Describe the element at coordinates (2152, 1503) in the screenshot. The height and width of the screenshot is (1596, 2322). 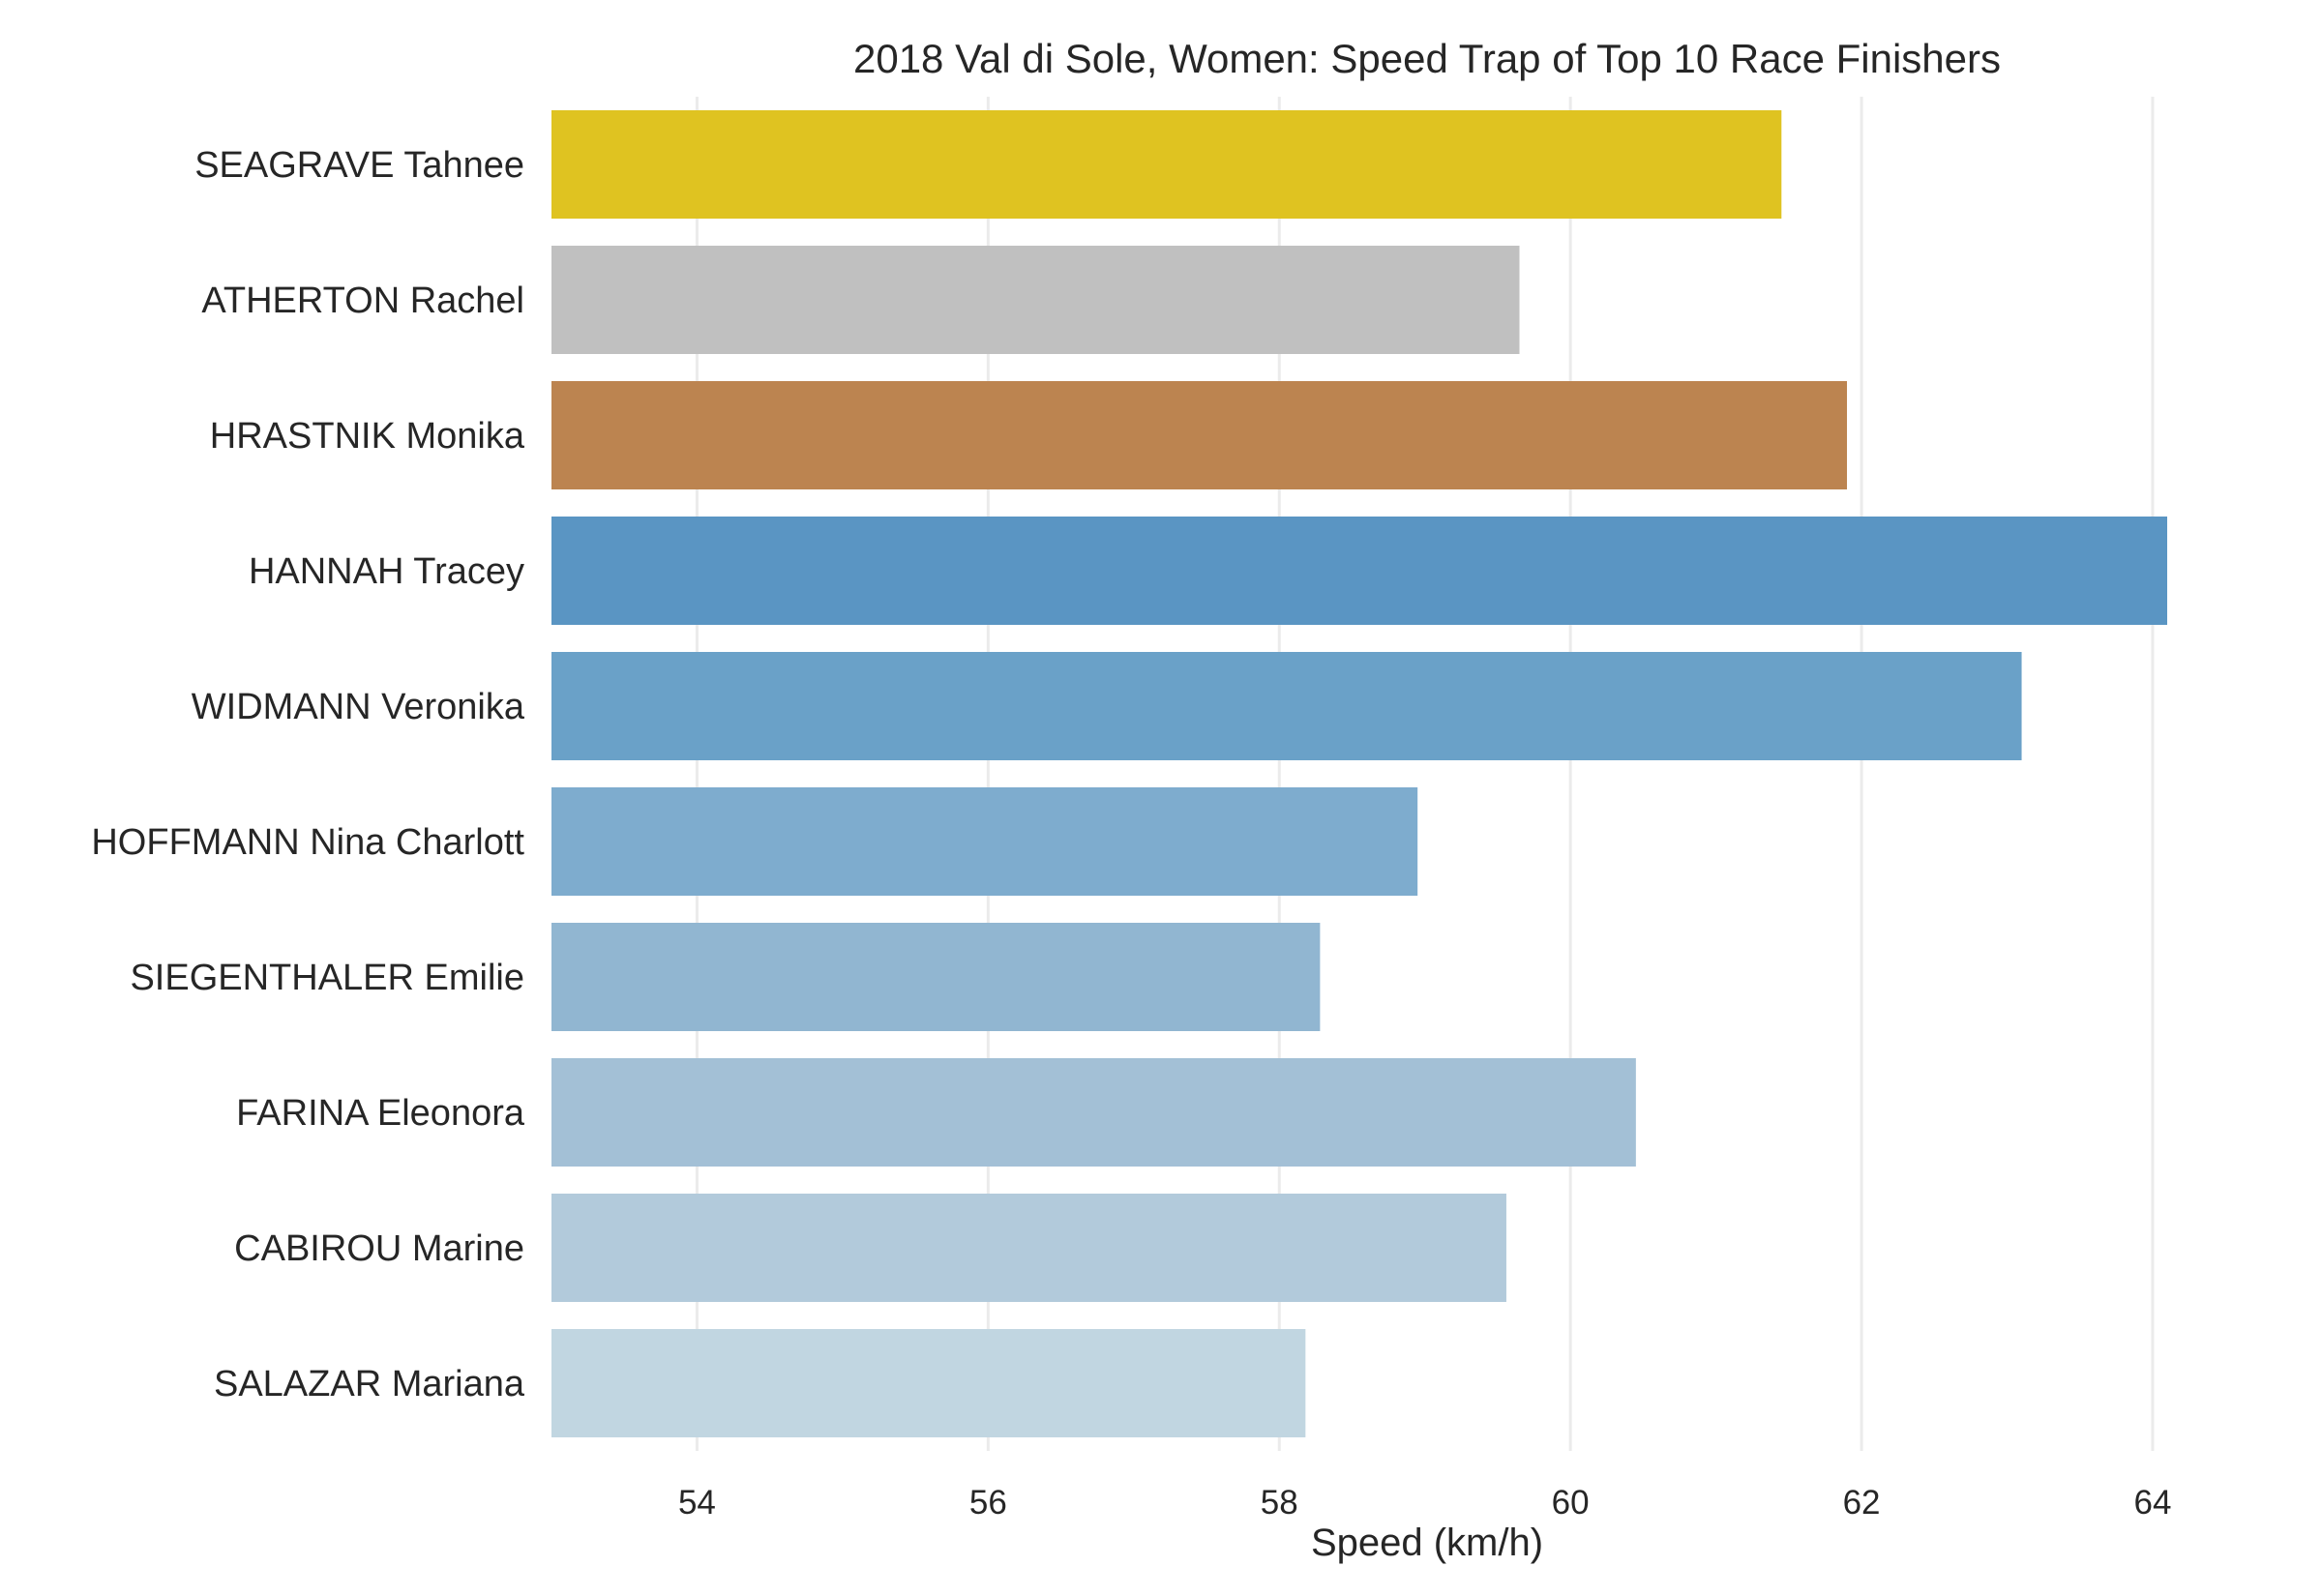
I see `x-tick-label: 64` at that location.